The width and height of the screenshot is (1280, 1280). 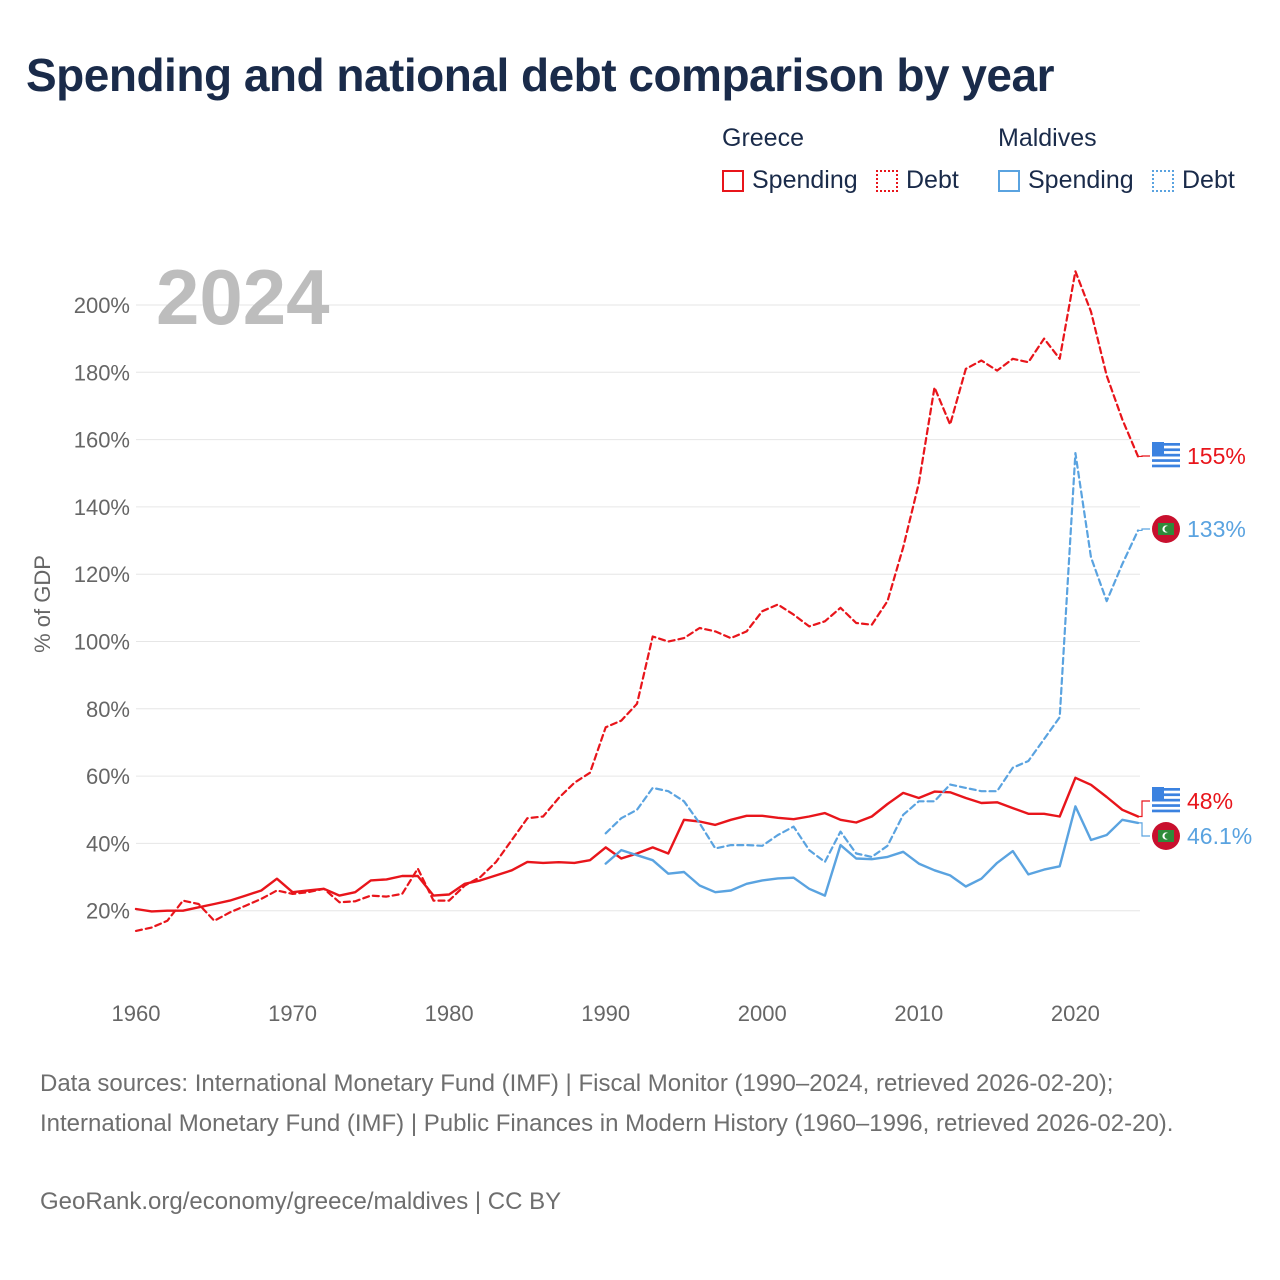 I want to click on legend-title-maldives: Maldives, so click(x=1047, y=138).